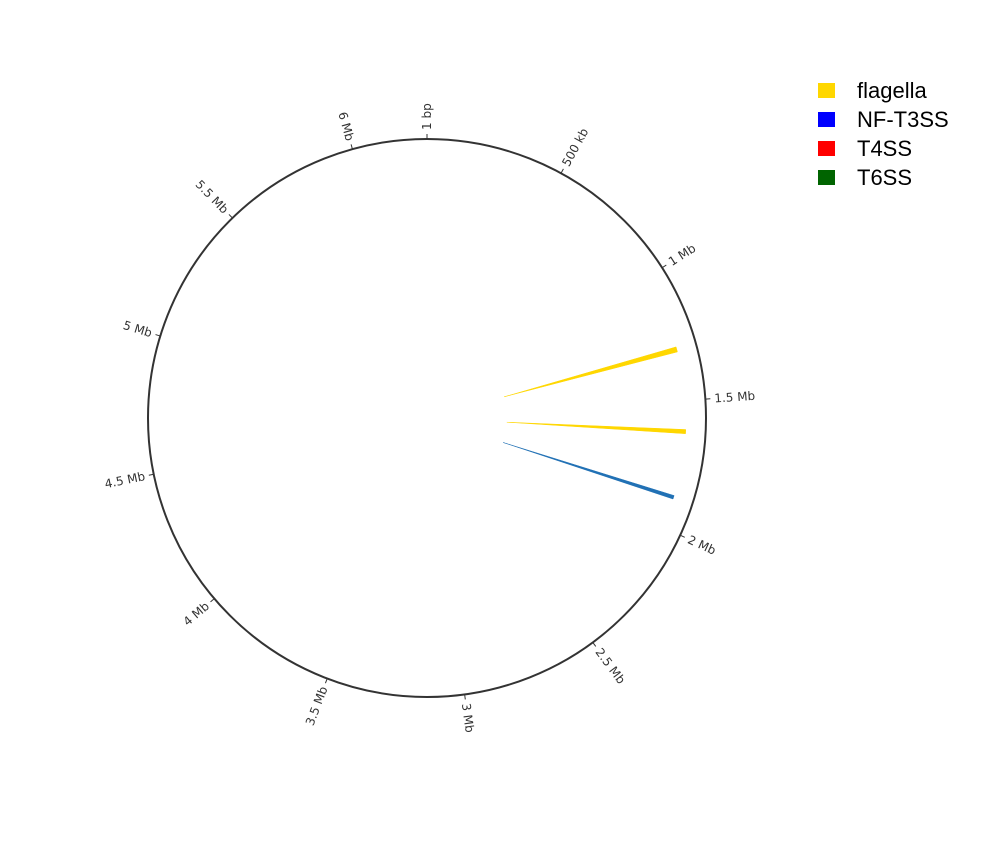  Describe the element at coordinates (317, 705) in the screenshot. I see `tick-label-3-5-mb: 3.5 Mb` at that location.